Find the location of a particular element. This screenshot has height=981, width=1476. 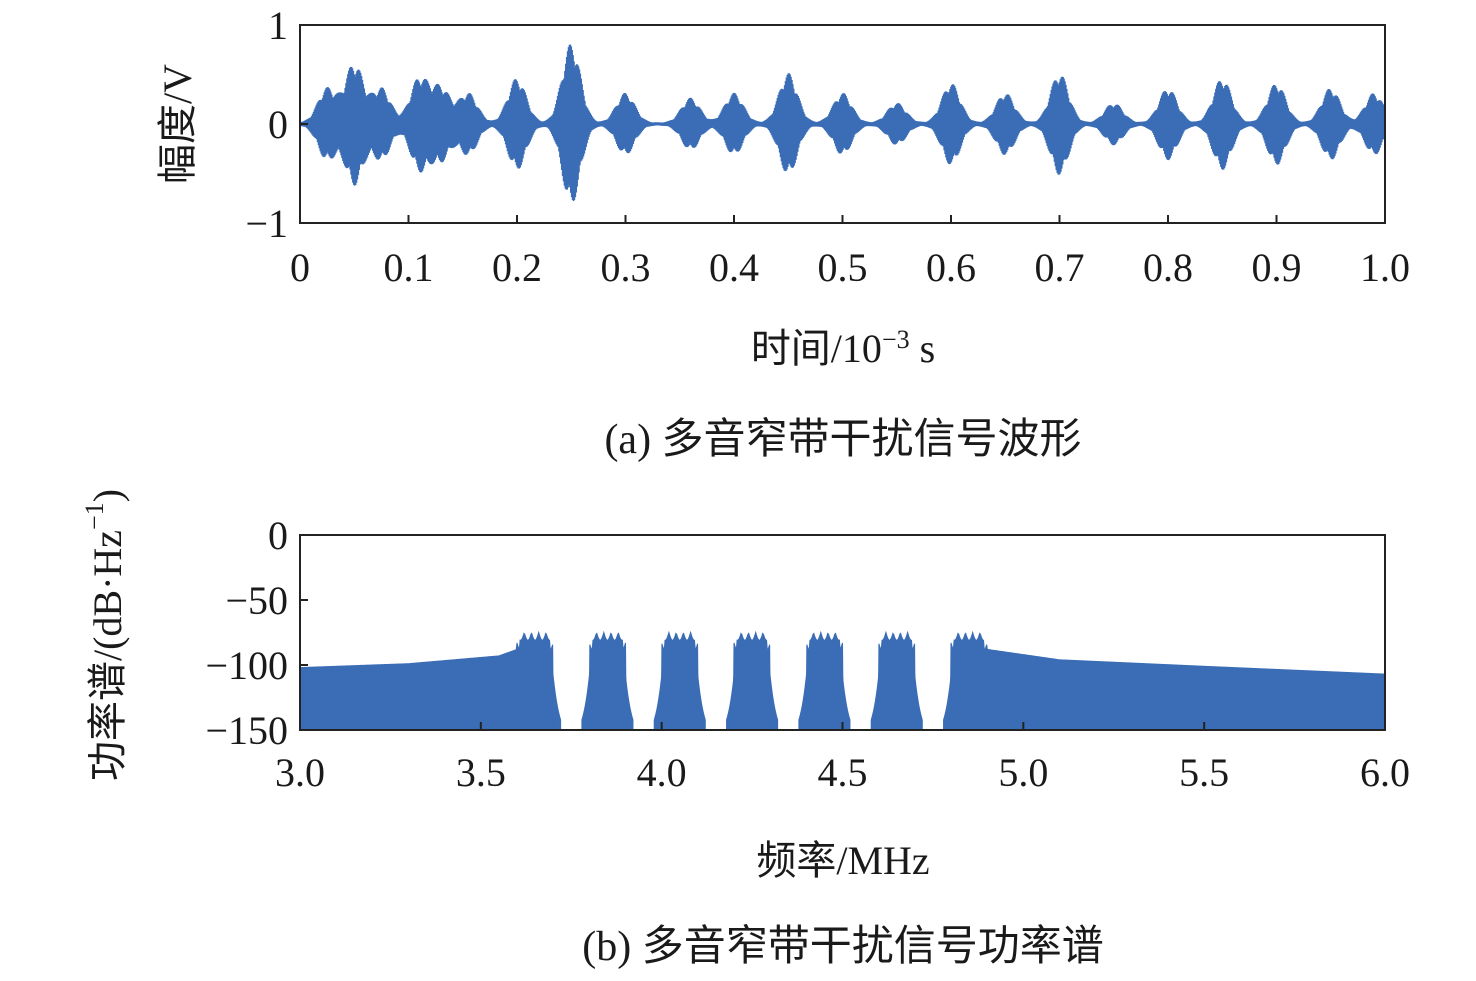

spectrum-xtick-label: 4.0 is located at coordinates (662, 772).